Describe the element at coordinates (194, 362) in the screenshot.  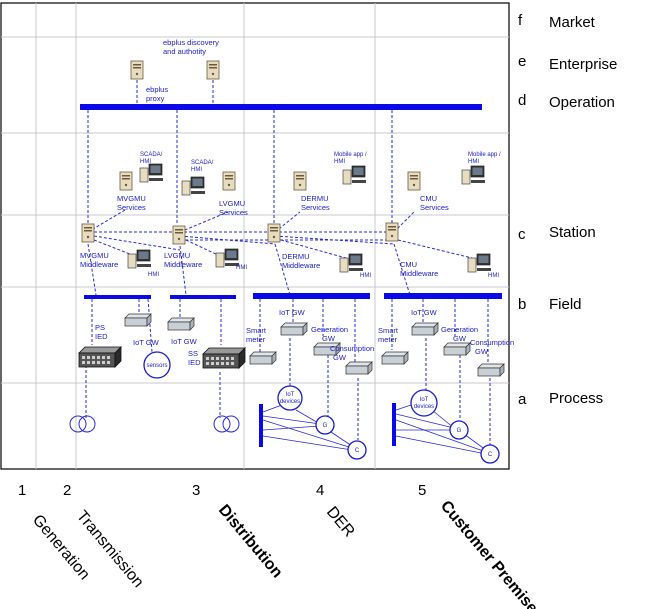
I see `ss-ied-line2: IED` at that location.